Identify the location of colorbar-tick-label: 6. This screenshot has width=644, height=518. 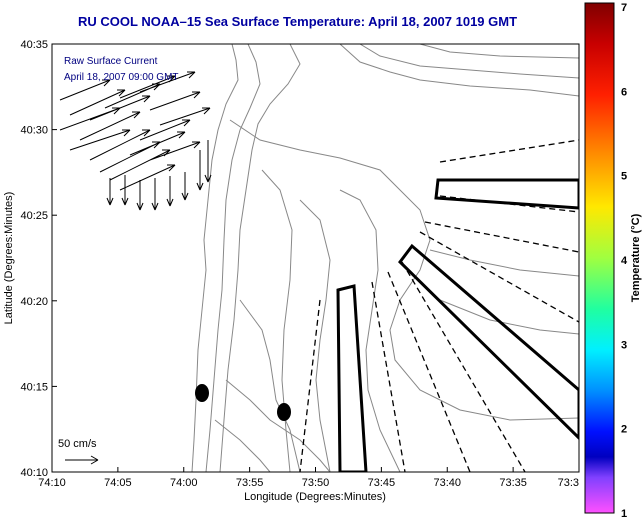
(624, 92).